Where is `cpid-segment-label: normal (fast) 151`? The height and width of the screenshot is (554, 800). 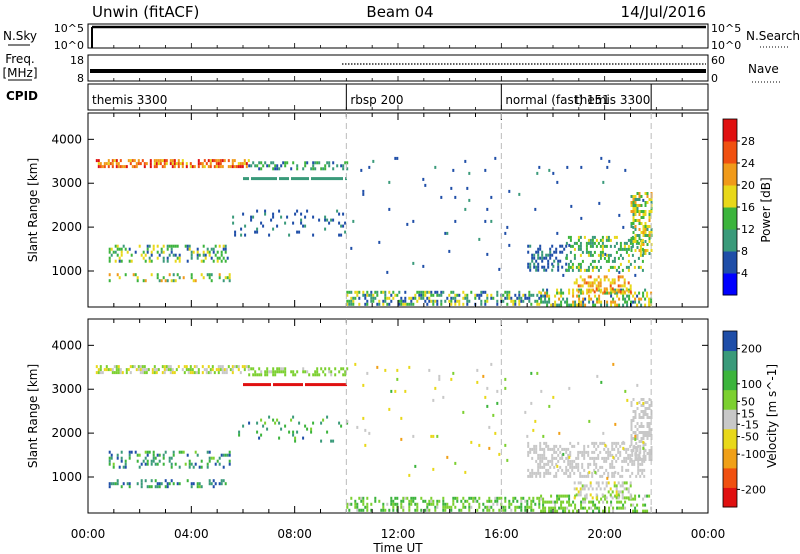
cpid-segment-label: normal (fast) 151 is located at coordinates (557, 100).